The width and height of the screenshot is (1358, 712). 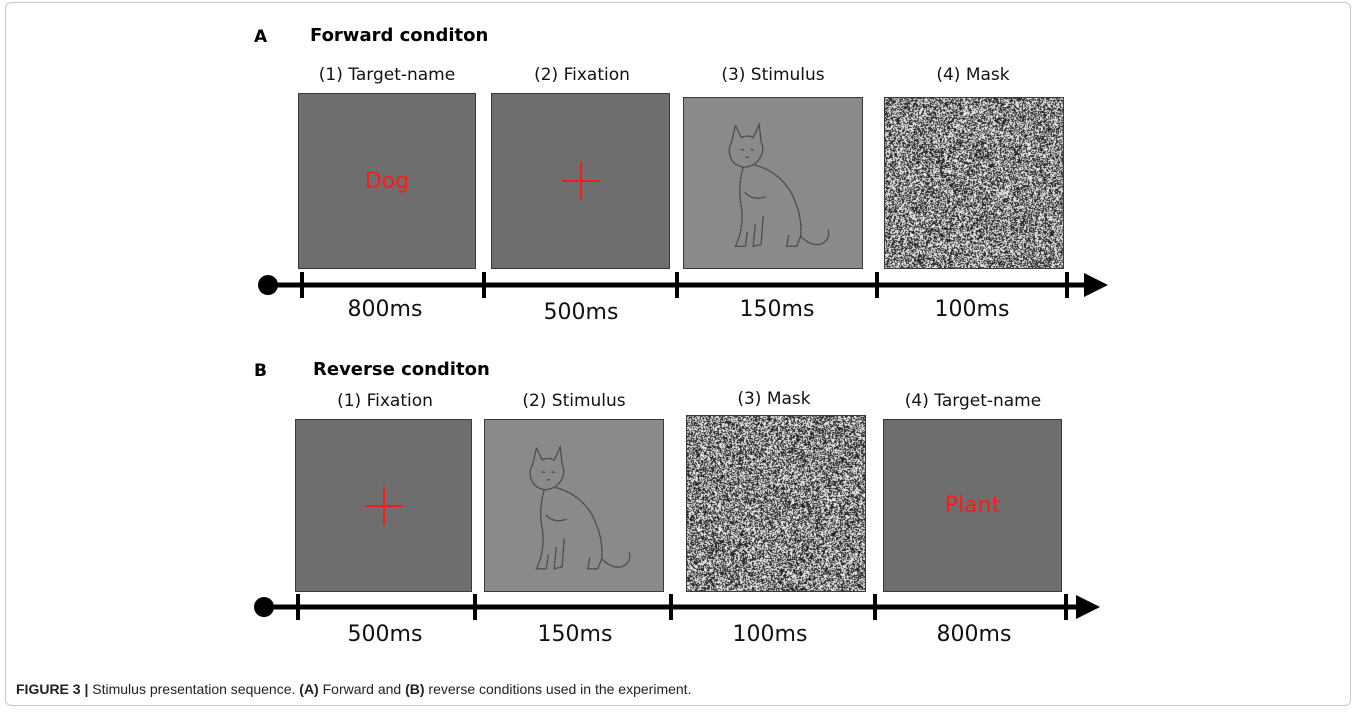 I want to click on panel-a-duration-4: 100ms, so click(x=972, y=309).